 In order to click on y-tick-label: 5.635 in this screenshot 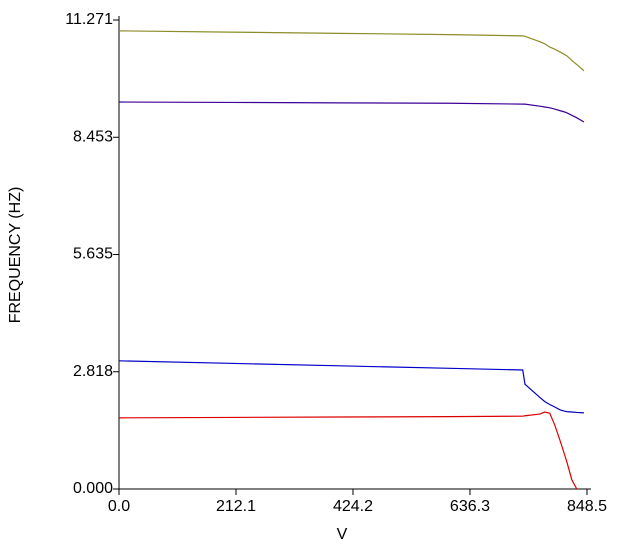, I will do `click(93, 254)`.